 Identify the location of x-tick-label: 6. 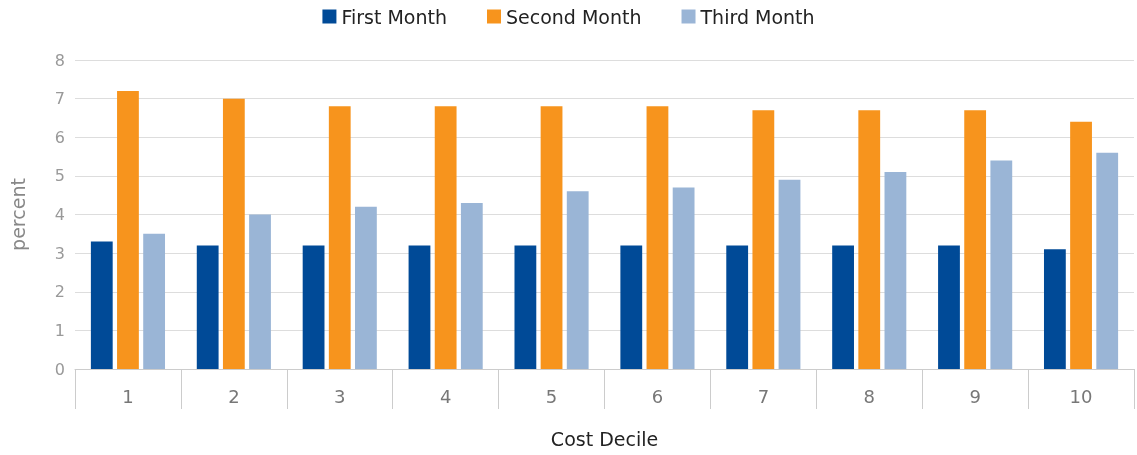
(657, 396).